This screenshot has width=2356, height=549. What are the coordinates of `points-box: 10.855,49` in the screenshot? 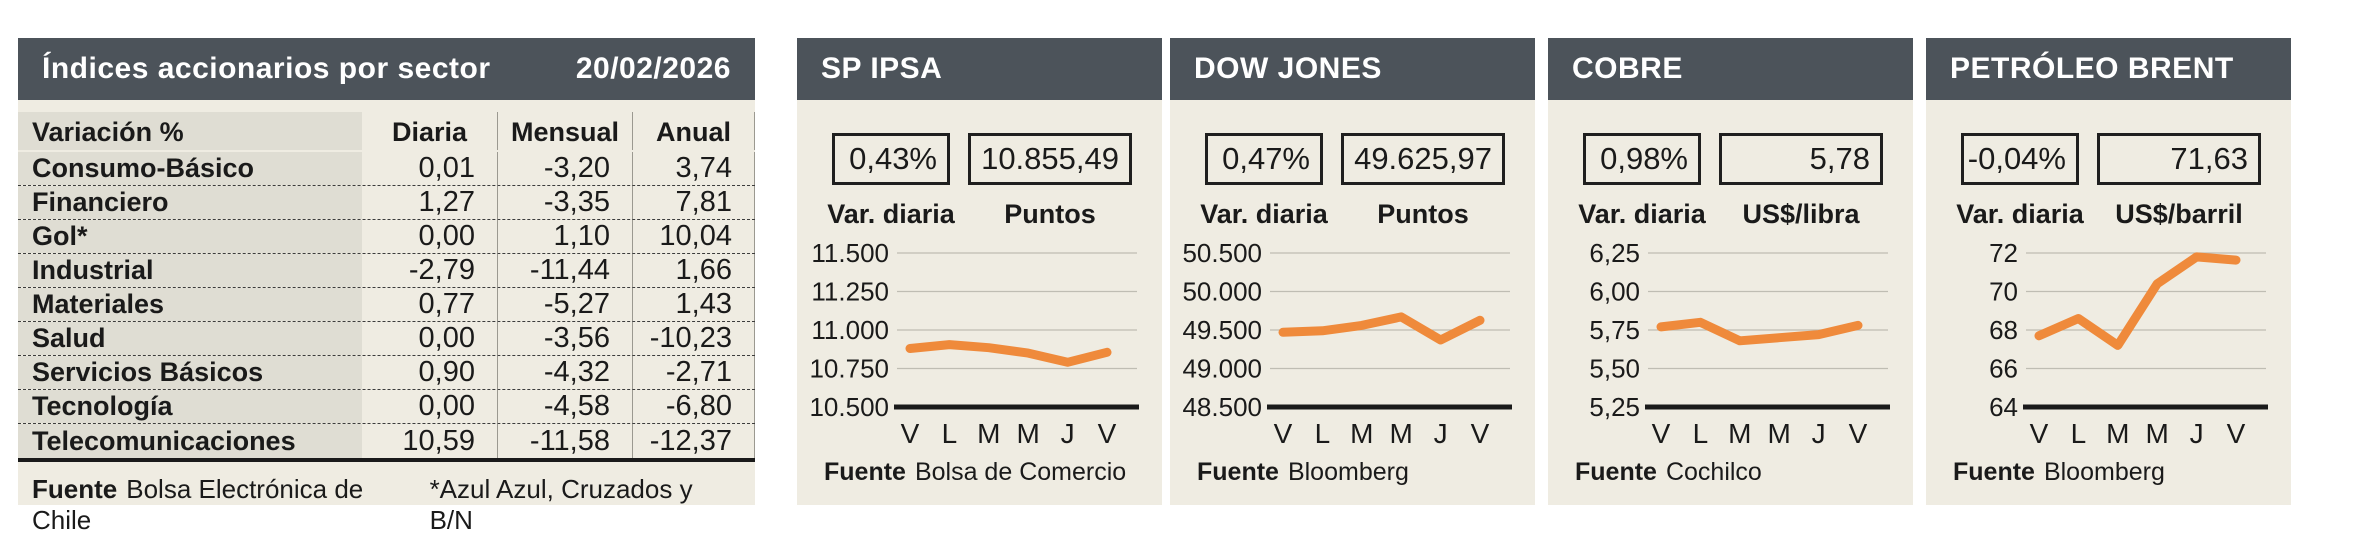 It's located at (1050, 159).